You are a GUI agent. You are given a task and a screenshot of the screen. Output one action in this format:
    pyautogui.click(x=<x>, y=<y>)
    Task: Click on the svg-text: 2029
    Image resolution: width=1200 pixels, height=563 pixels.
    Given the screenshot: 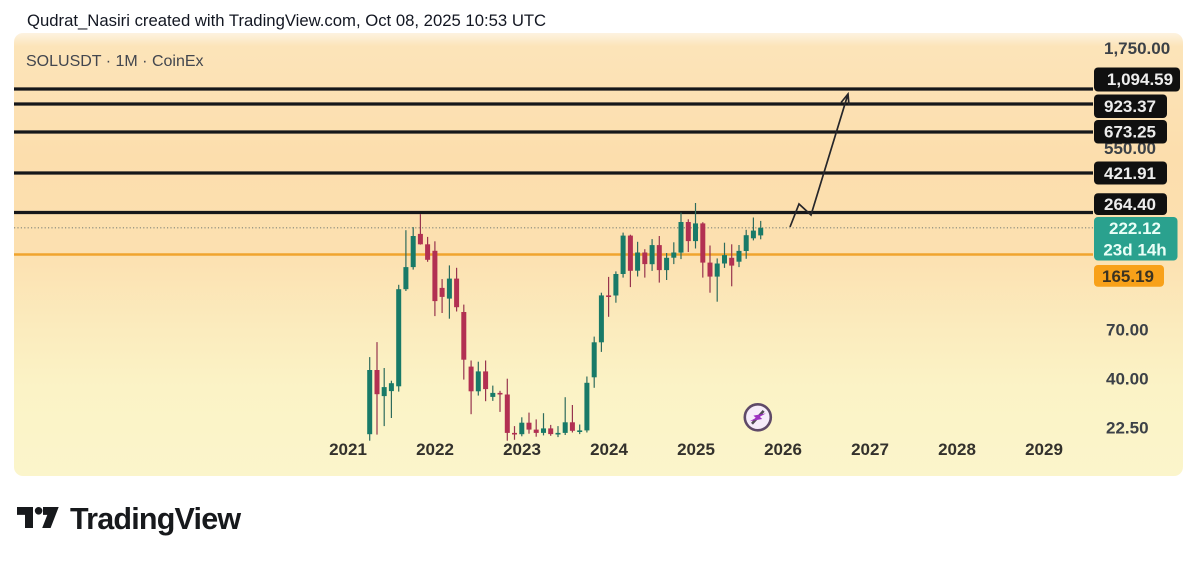 What is the action you would take?
    pyautogui.click(x=1044, y=449)
    